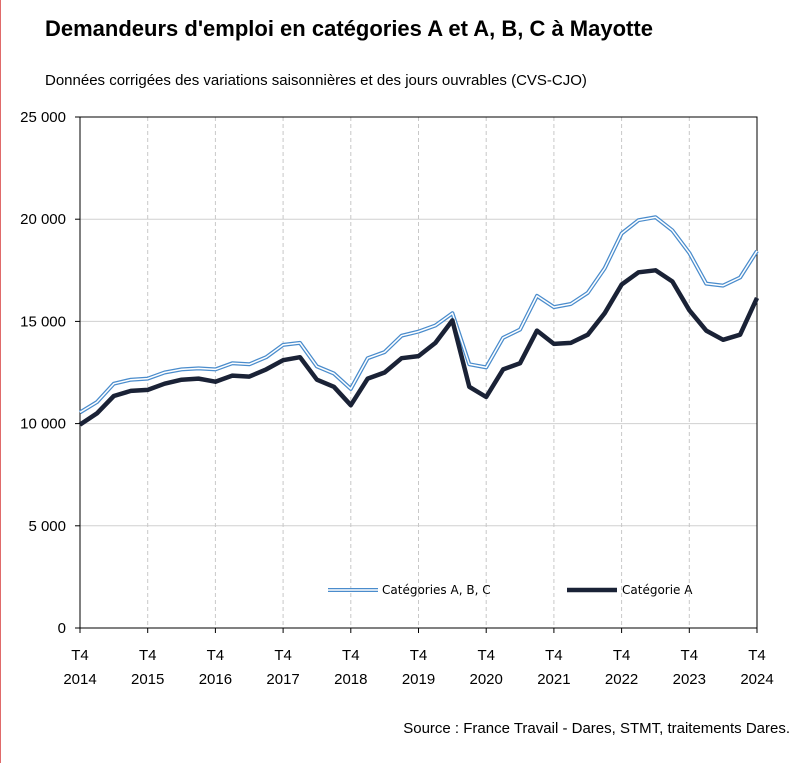 This screenshot has height=763, width=800. I want to click on x-tick-label-year: 2020, so click(486, 679).